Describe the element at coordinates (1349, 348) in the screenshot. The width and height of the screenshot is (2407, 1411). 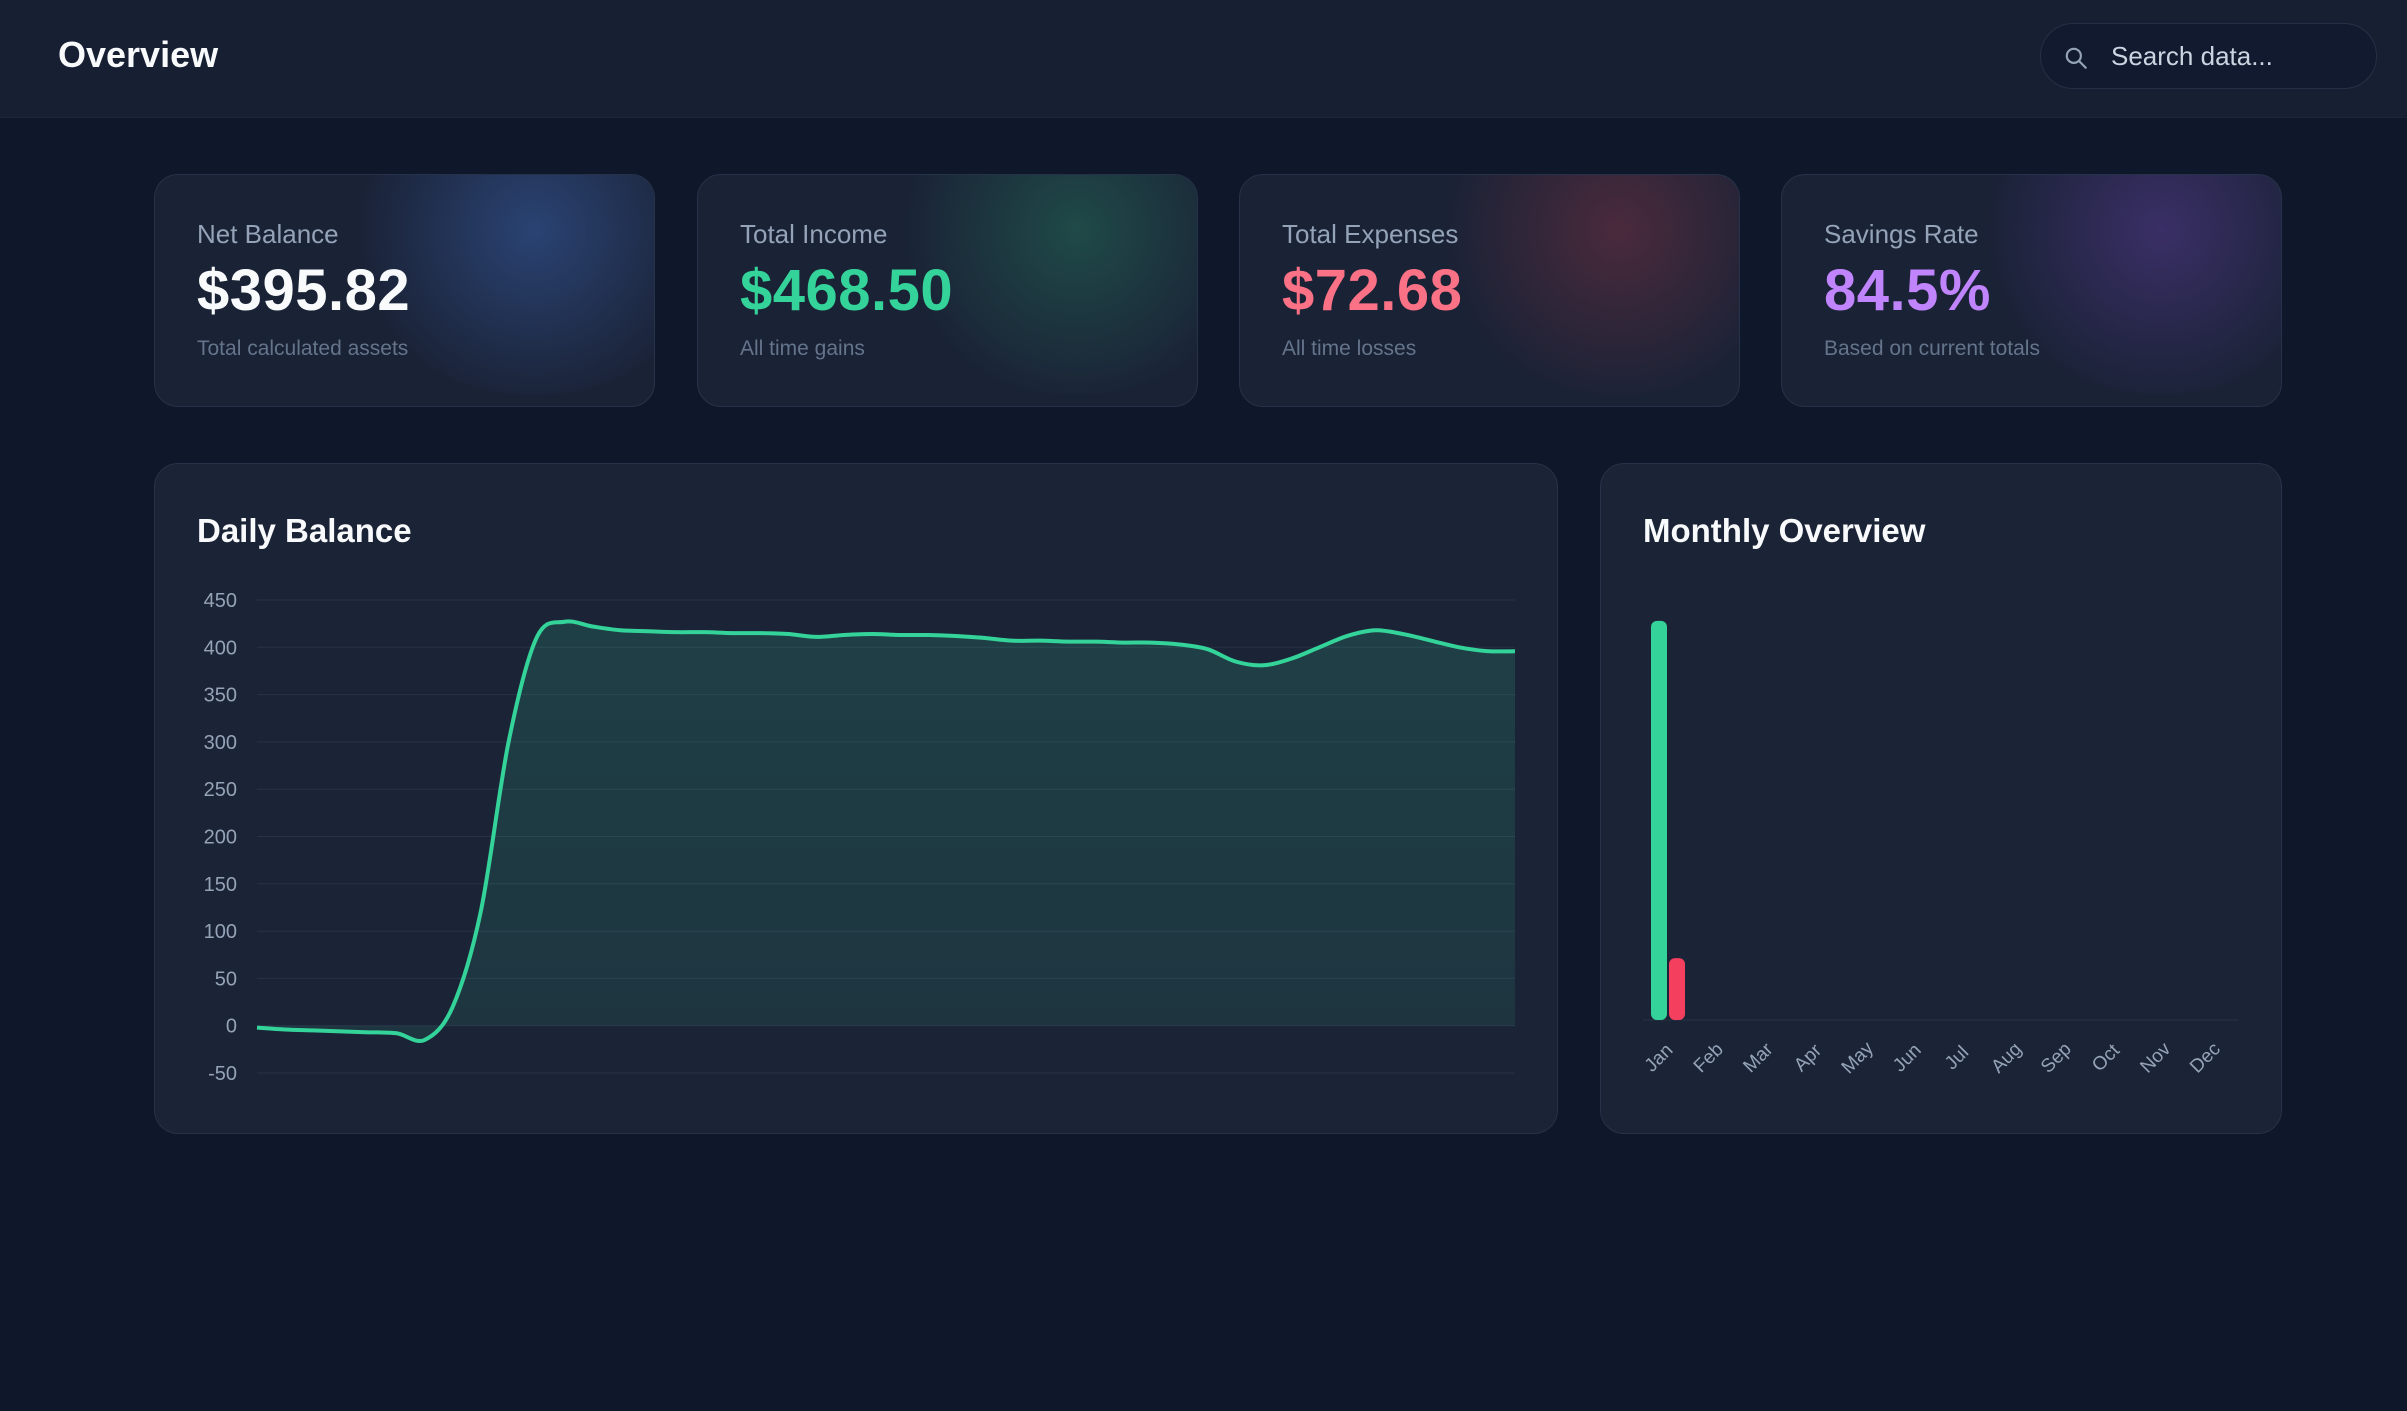
I see `card-subtitle: All time losses` at that location.